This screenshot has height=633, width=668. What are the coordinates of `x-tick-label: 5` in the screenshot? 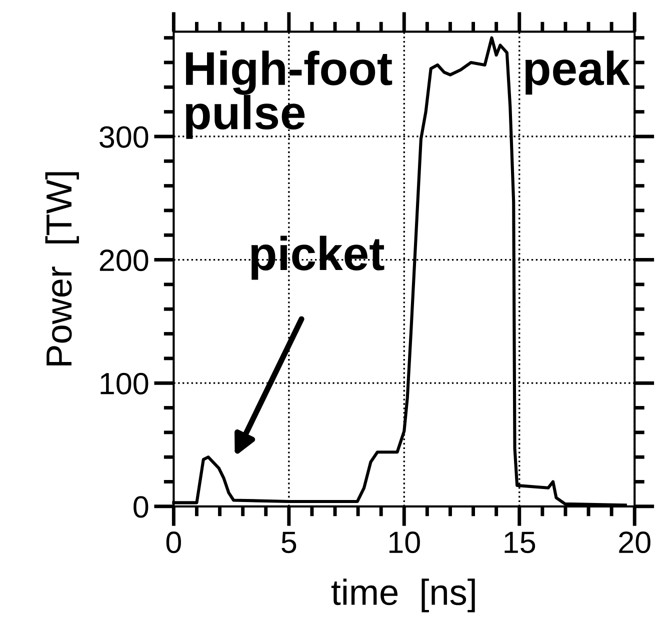 It's located at (289, 543).